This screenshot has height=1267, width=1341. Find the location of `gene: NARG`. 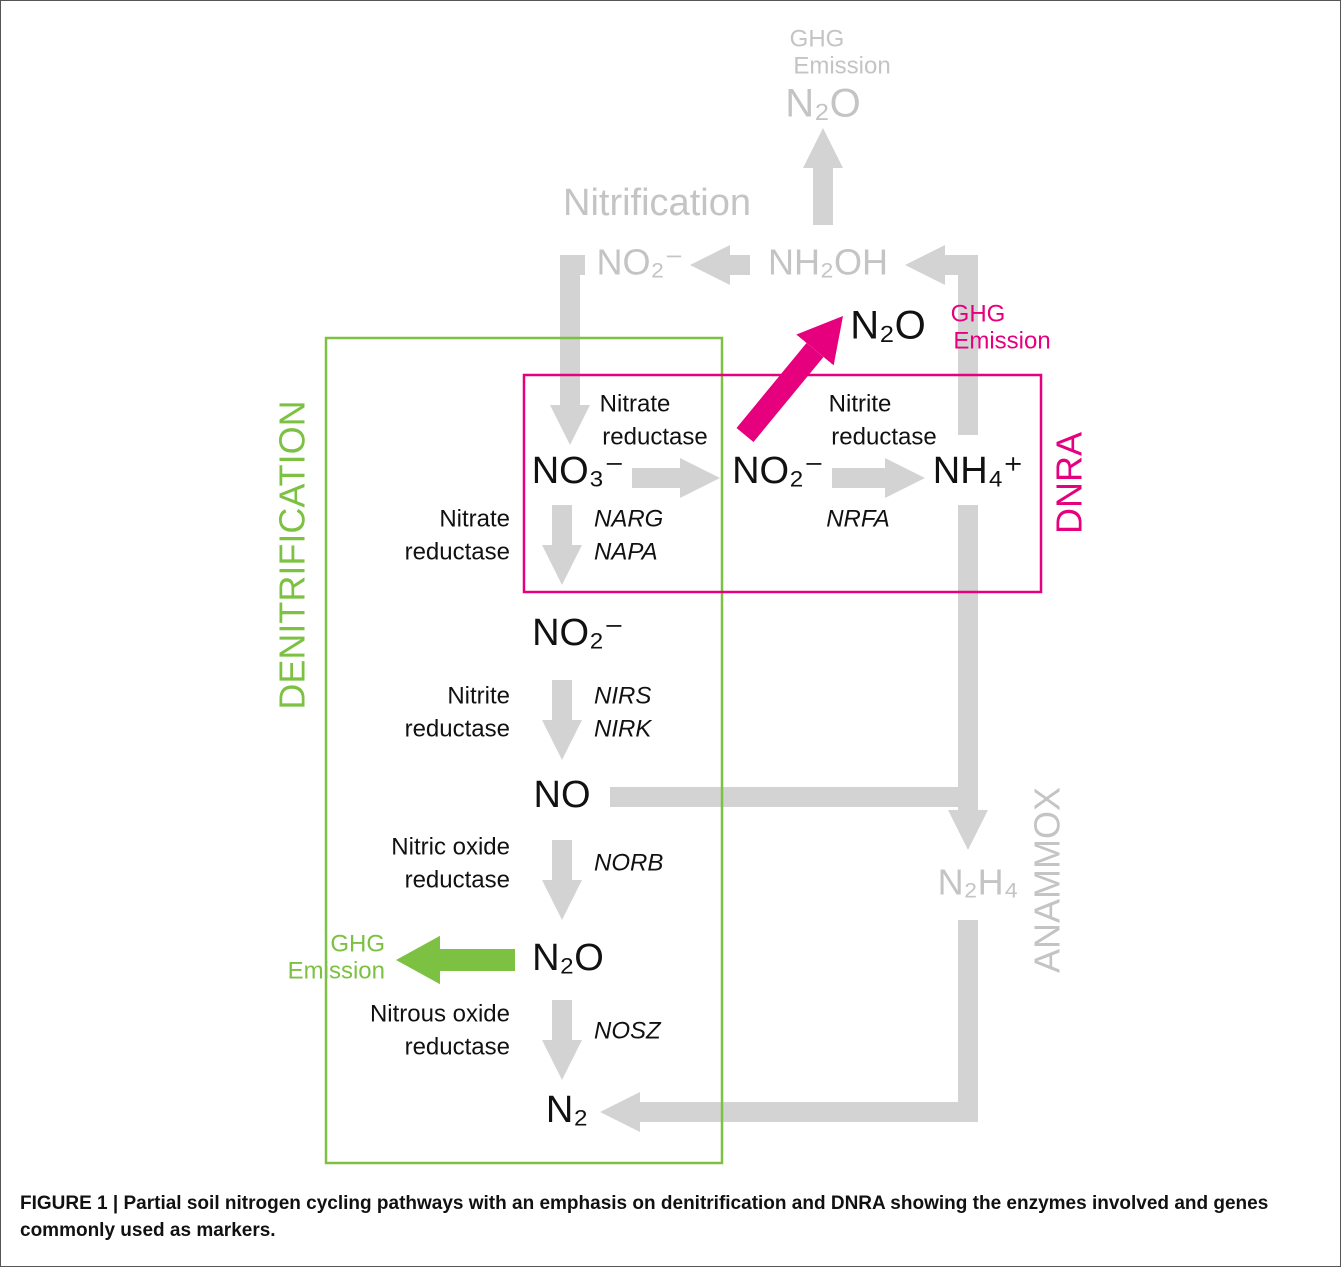

gene: NARG is located at coordinates (628, 518).